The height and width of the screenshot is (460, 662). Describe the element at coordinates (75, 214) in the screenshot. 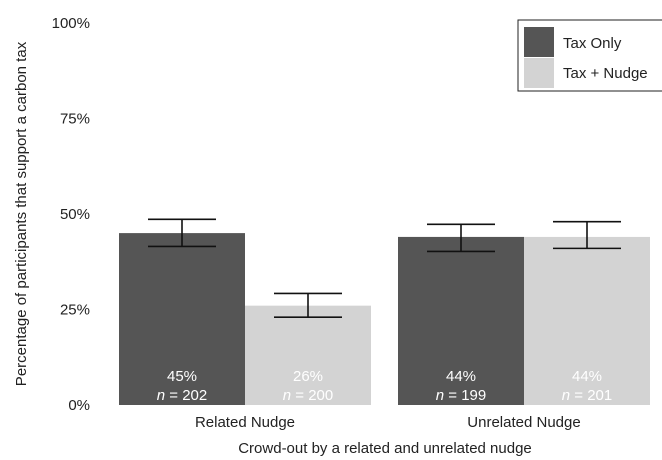

I see `y-tick-label: 50%` at that location.